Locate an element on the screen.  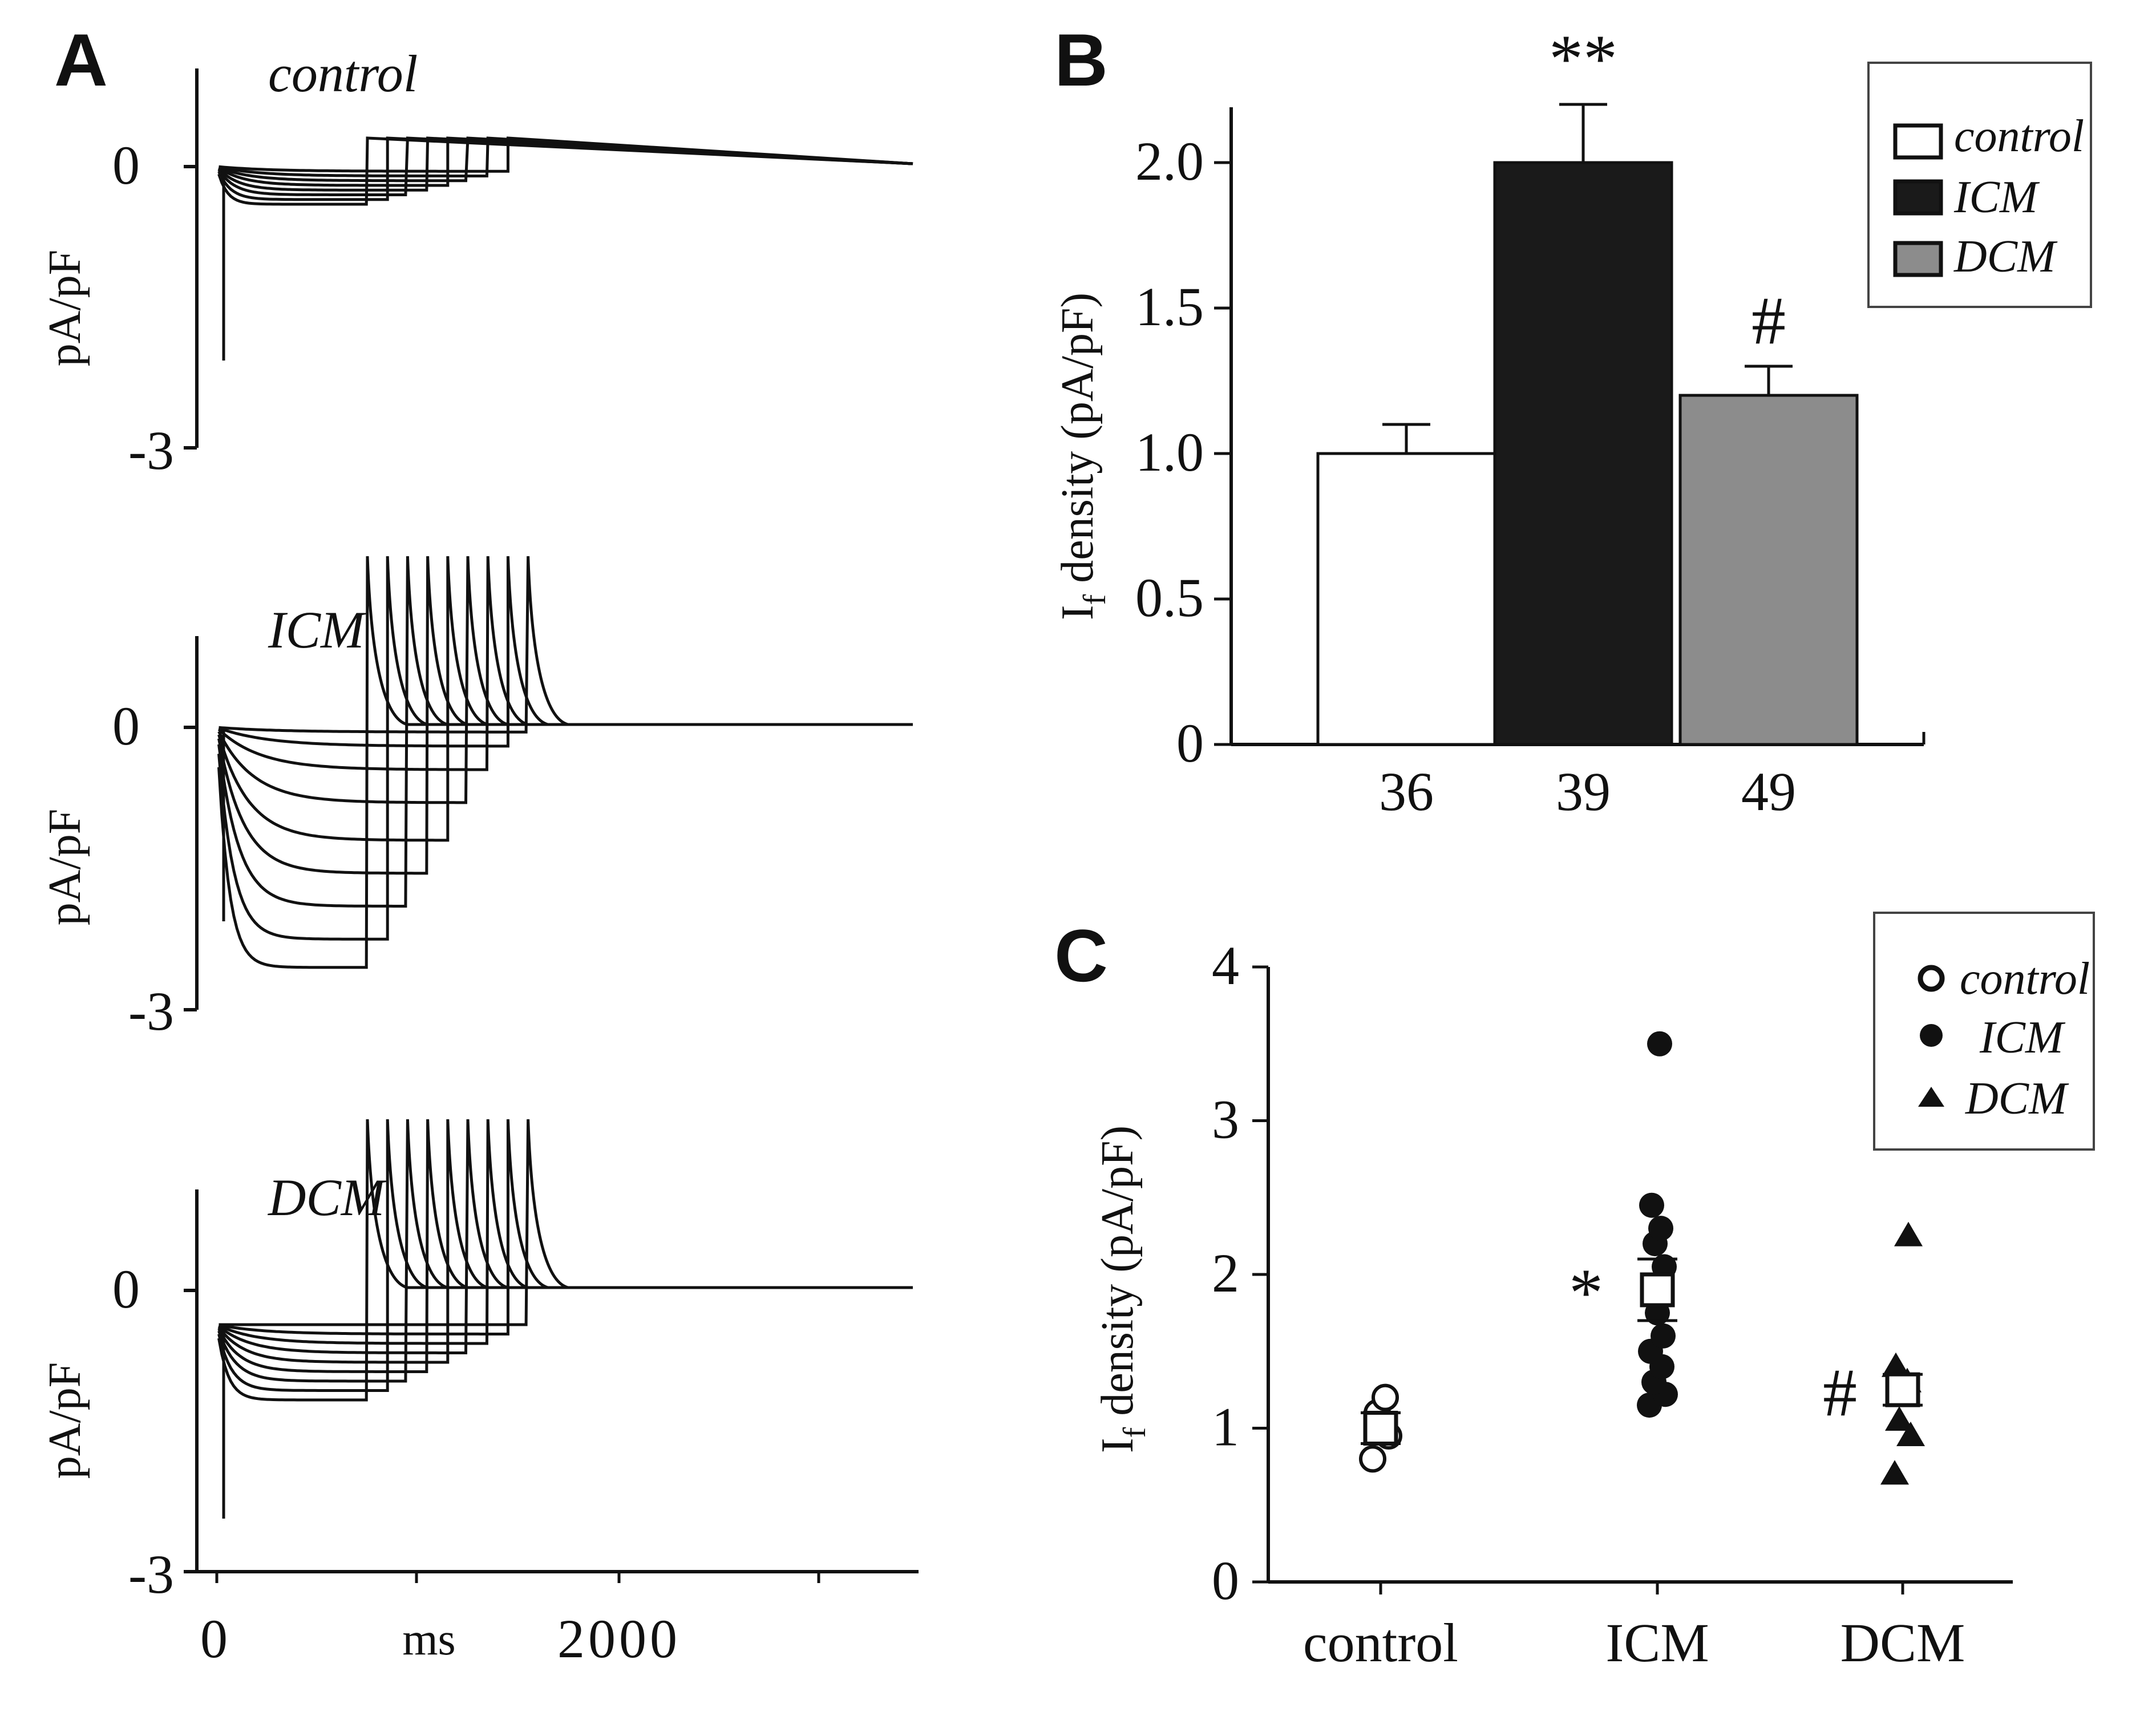
legend-swatch-icm is located at coordinates (1918, 198).